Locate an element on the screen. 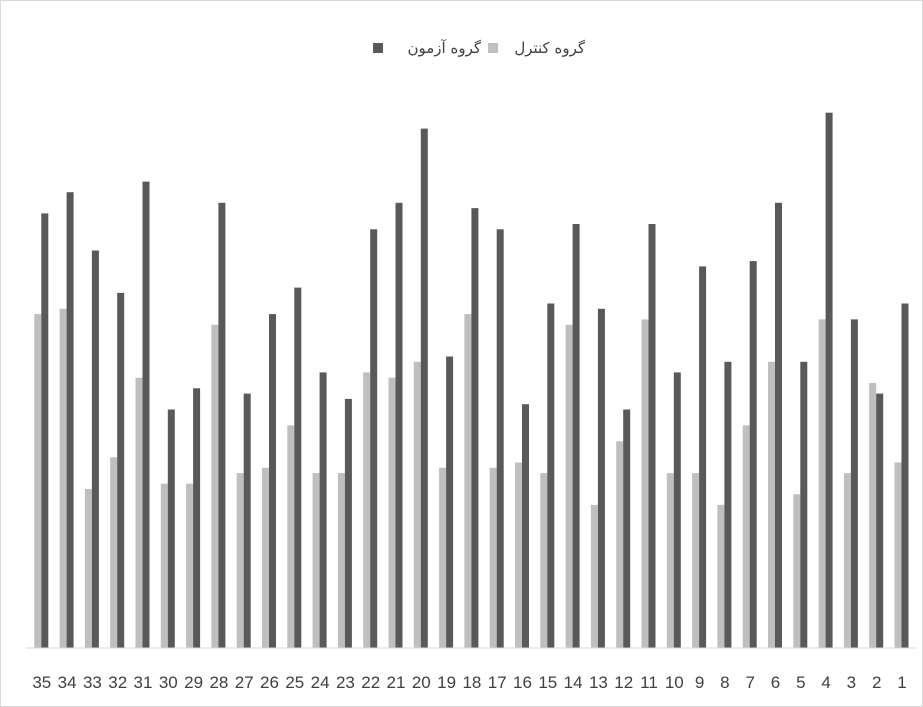 This screenshot has height=707, width=923. x-tick-label-23: 23 is located at coordinates (345, 682).